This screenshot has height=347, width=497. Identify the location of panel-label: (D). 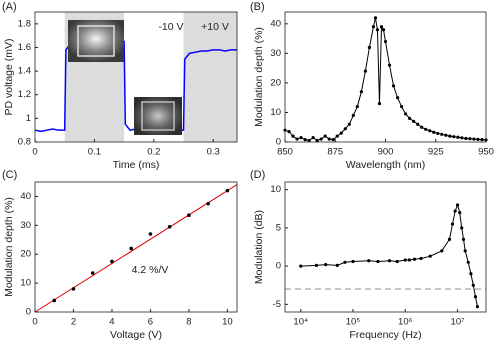
(257, 175).